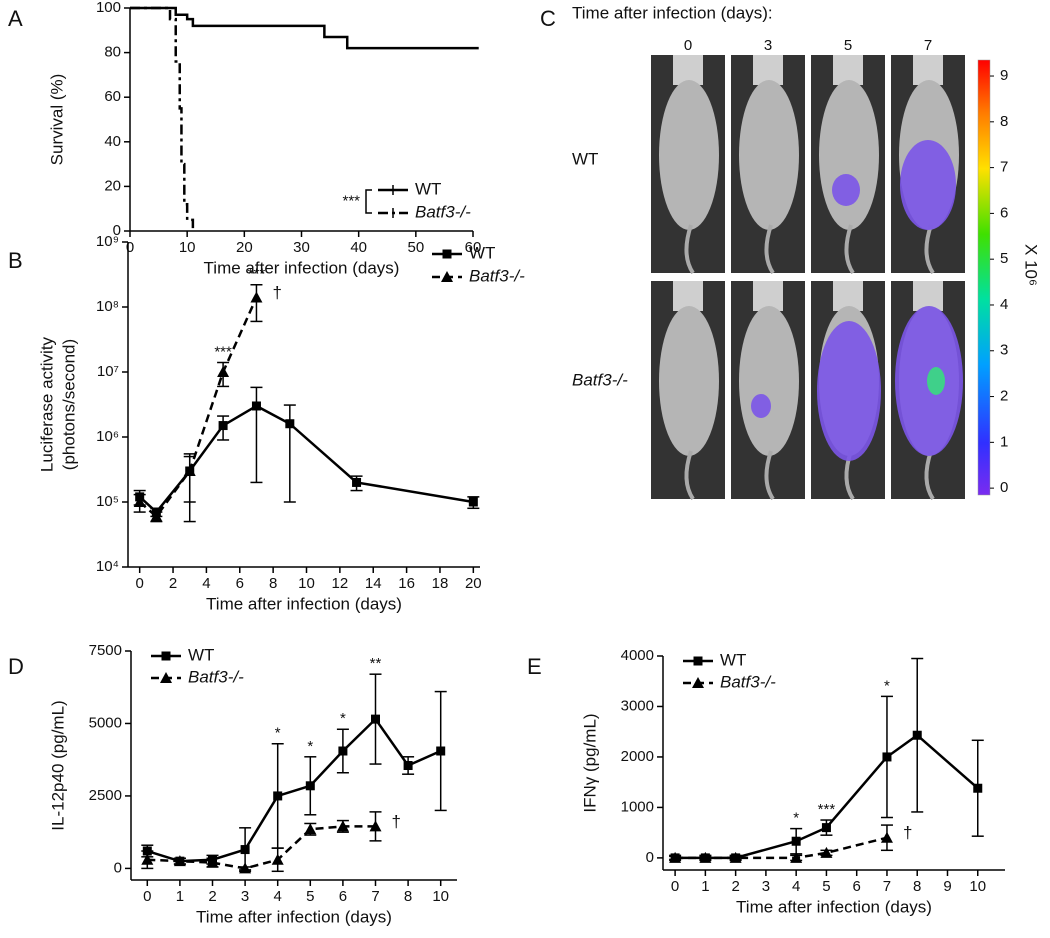  What do you see at coordinates (276, 292) in the screenshot?
I see `end-mark: †` at bounding box center [276, 292].